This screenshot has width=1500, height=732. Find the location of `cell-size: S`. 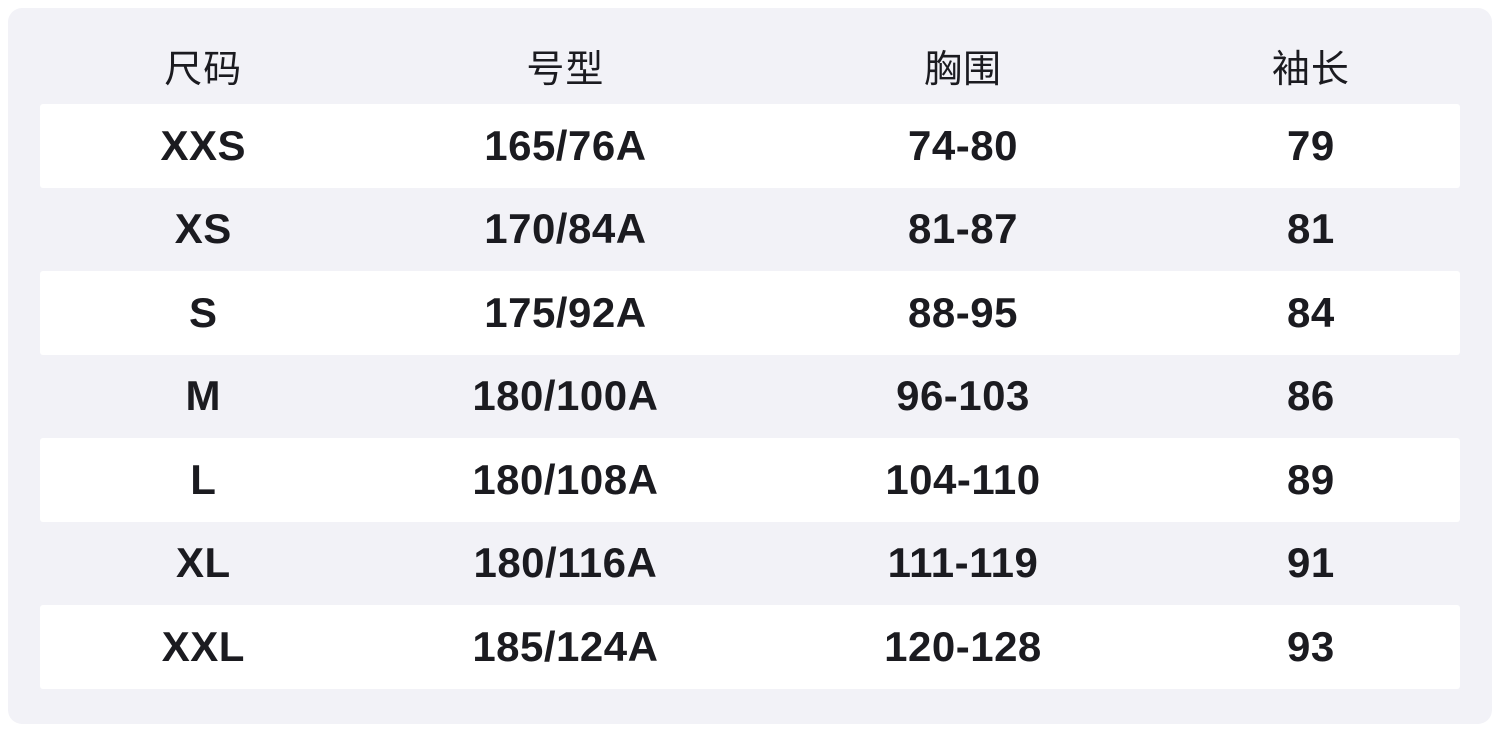

cell-size: S is located at coordinates (203, 312).